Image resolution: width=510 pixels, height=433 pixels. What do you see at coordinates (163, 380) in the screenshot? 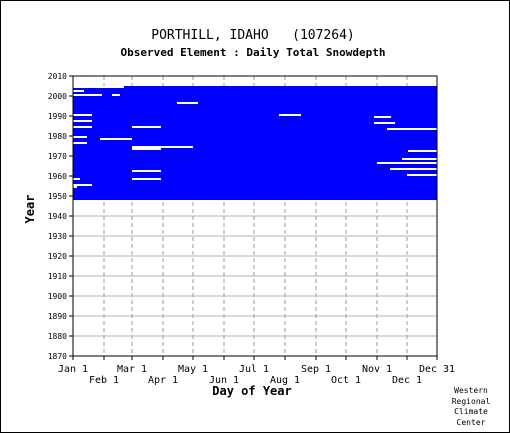
I see `x-tick-label: Apr 1` at bounding box center [163, 380].